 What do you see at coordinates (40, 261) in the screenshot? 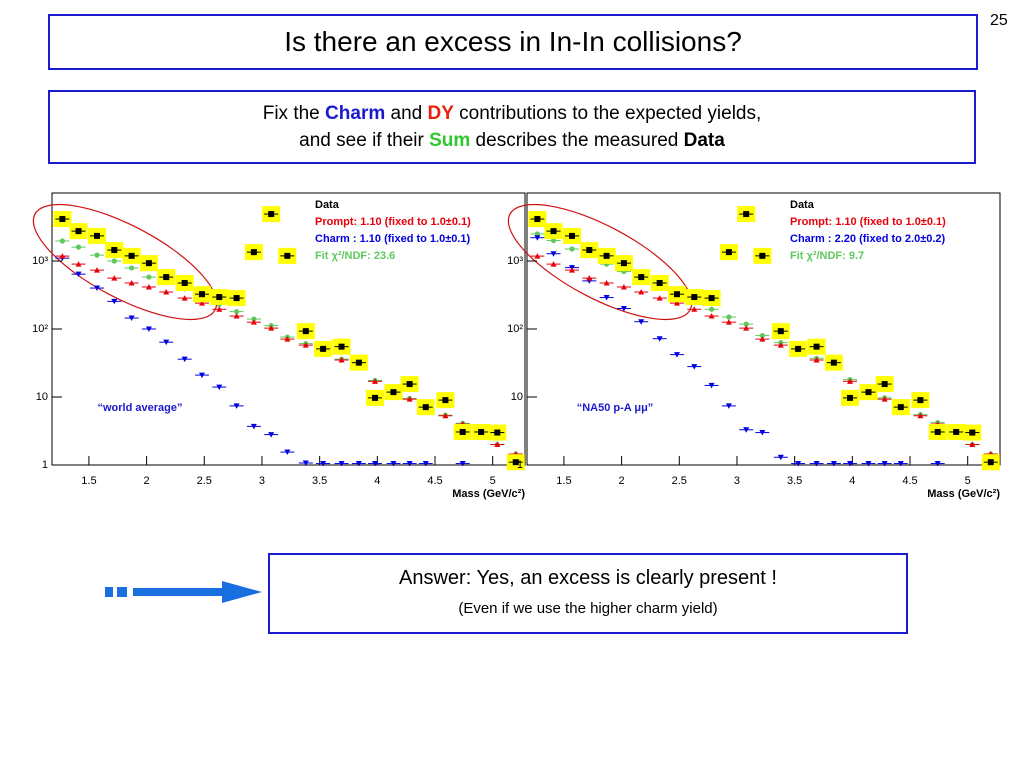
I see `y-tick-label: 10³` at bounding box center [40, 261].